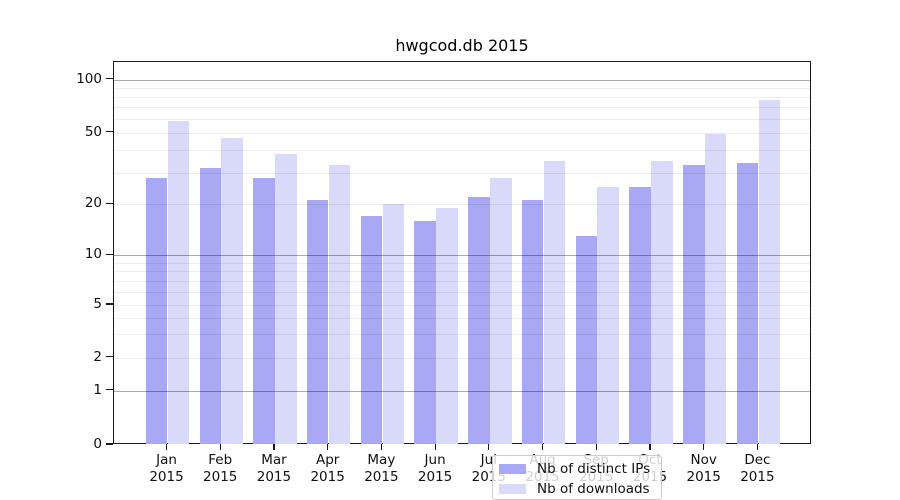 Image resolution: width=900 pixels, height=500 pixels. Describe the element at coordinates (93, 254) in the screenshot. I see `ytick-label-10: 10` at that location.